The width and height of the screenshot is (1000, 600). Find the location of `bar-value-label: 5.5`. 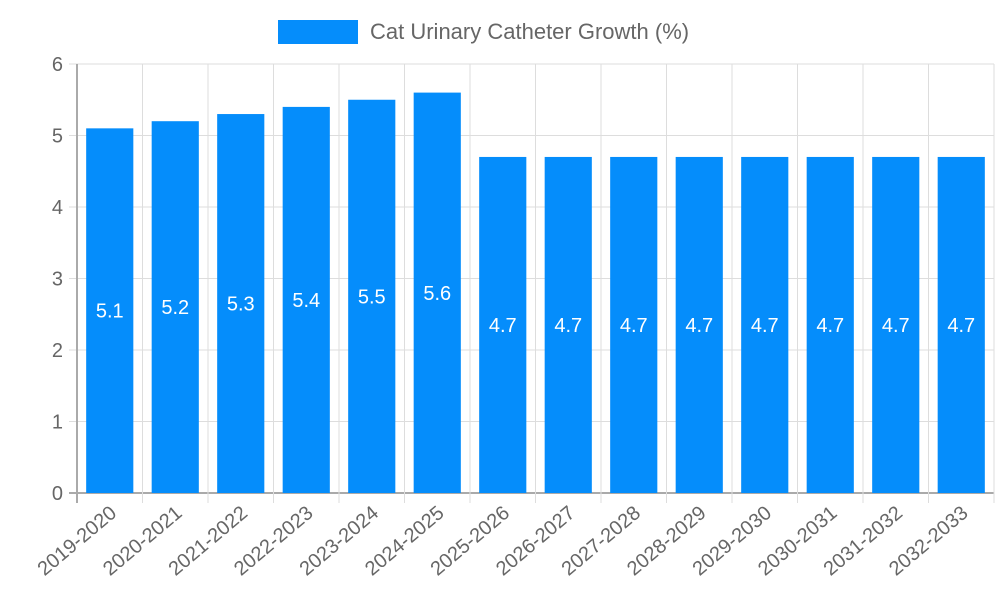

bar-value-label: 5.5 is located at coordinates (372, 297).